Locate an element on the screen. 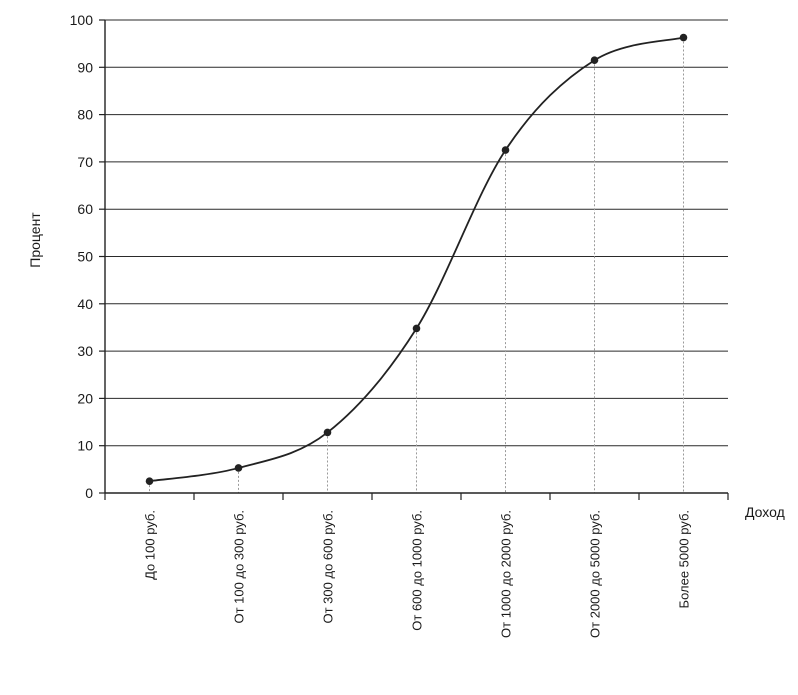 The height and width of the screenshot is (695, 798). ytick-label-70: 70 is located at coordinates (85, 162).